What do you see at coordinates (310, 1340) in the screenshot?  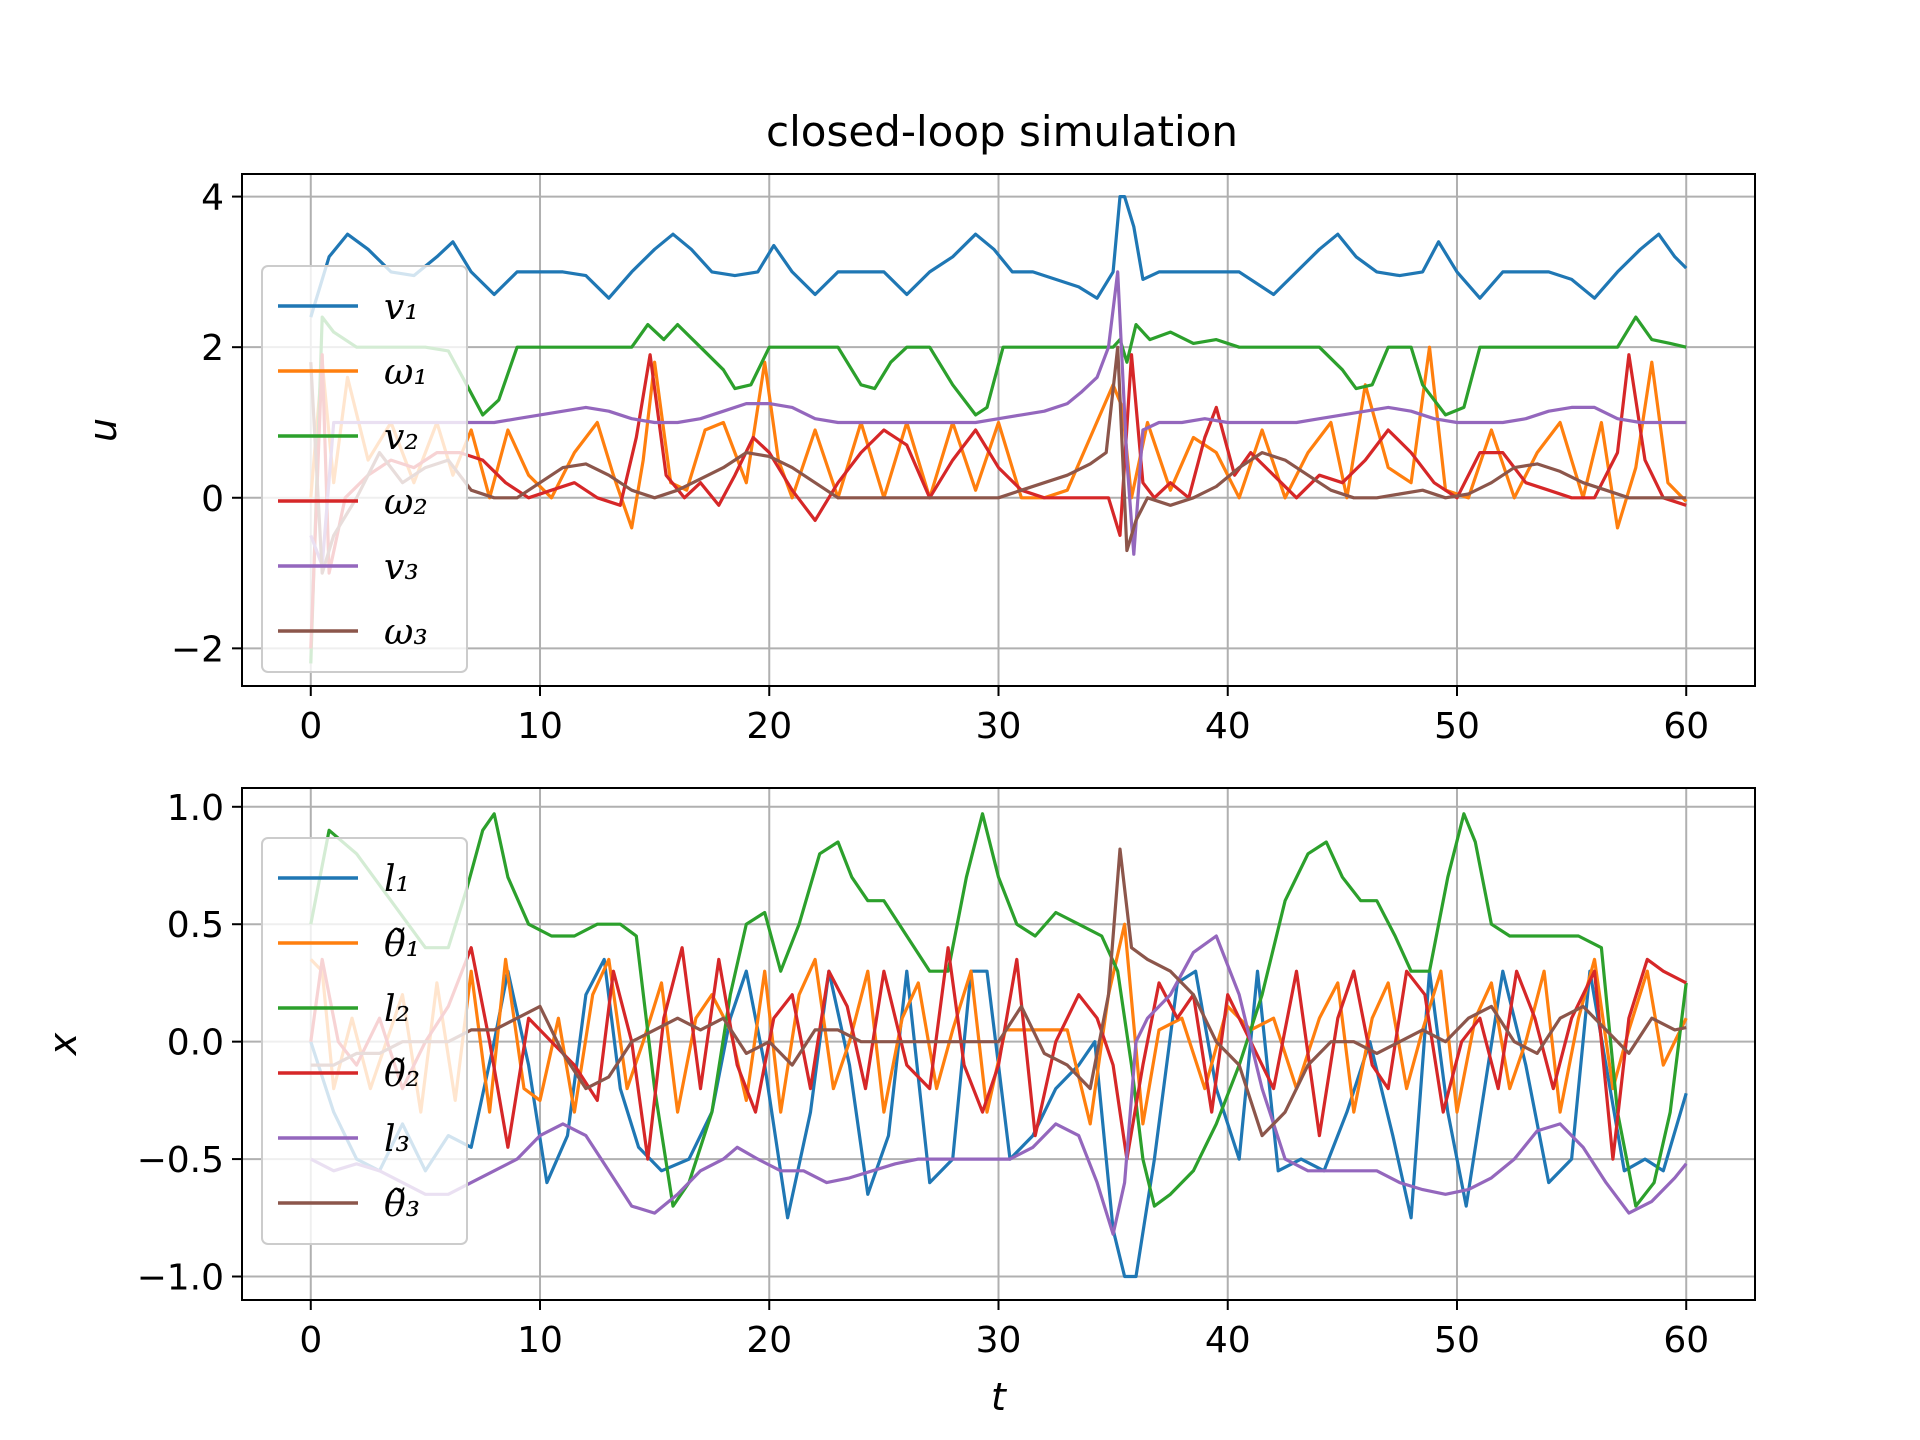 I see `bottom-x-tick-label: 0` at bounding box center [310, 1340].